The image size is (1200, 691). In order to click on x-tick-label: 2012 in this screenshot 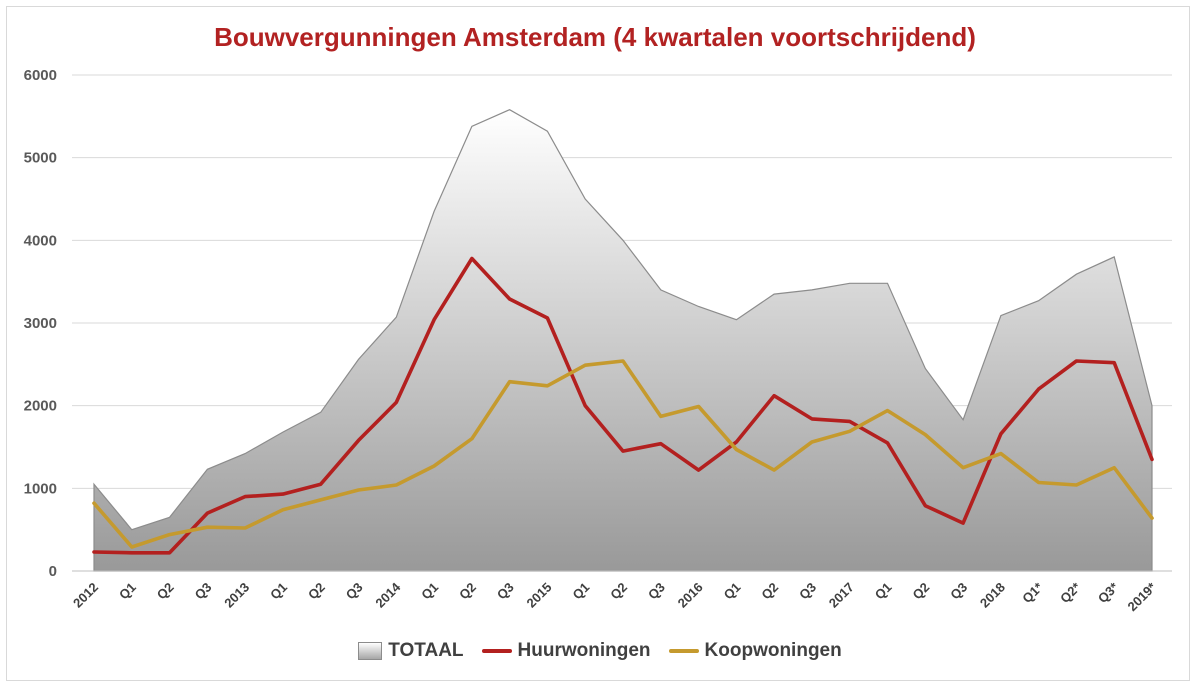, I will do `click(85, 595)`.